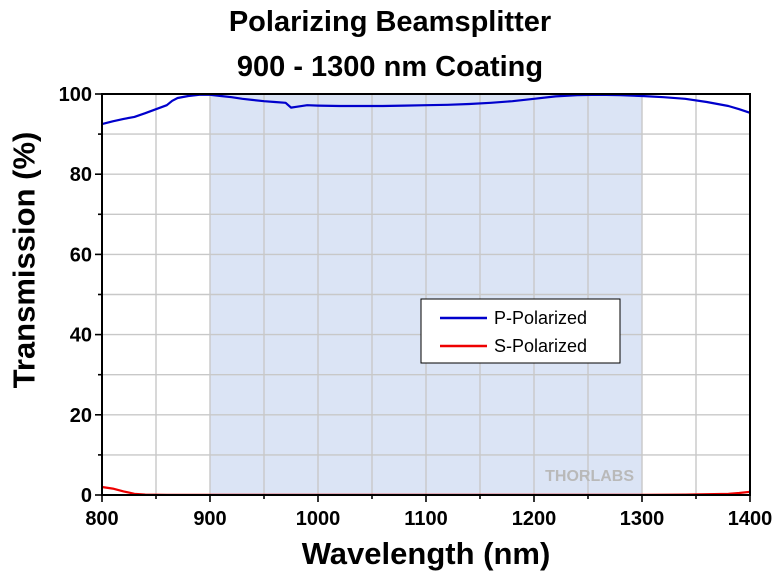 Image resolution: width=780 pixels, height=579 pixels. What do you see at coordinates (81, 416) in the screenshot?
I see `y-tick-label: 20` at bounding box center [81, 416].